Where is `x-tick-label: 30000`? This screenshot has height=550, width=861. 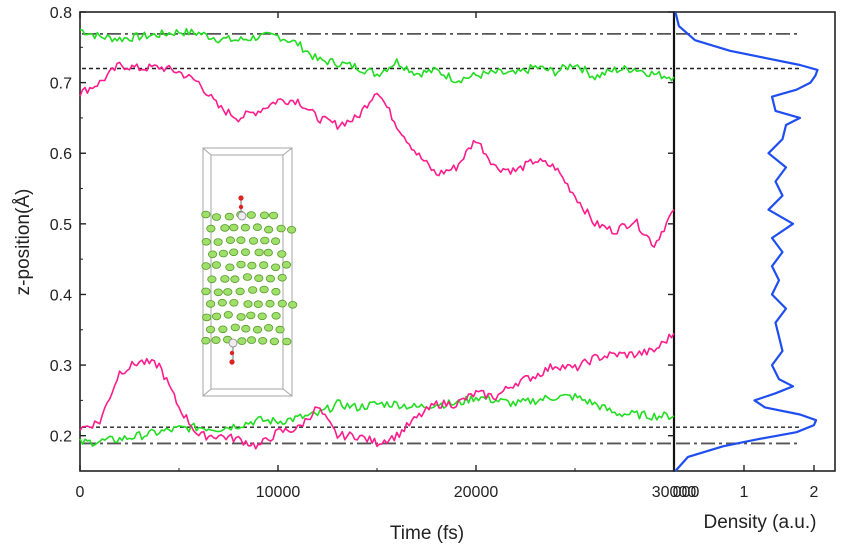 x-tick-label: 30000 is located at coordinates (674, 492).